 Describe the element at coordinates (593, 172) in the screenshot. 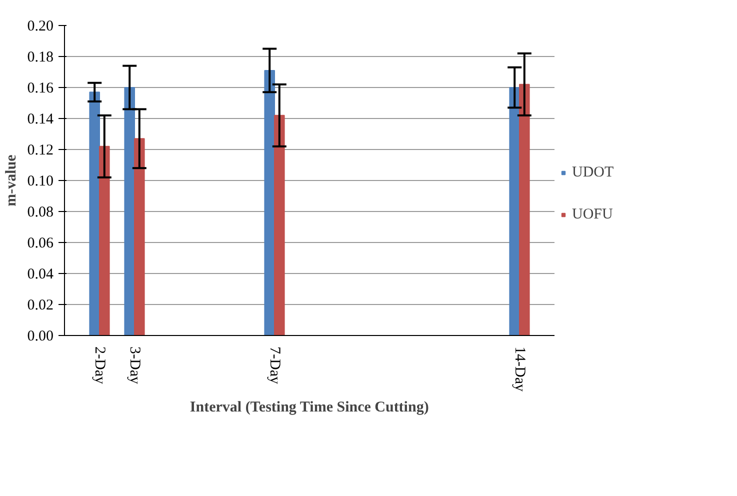

I see `legend-label: UDOT` at that location.